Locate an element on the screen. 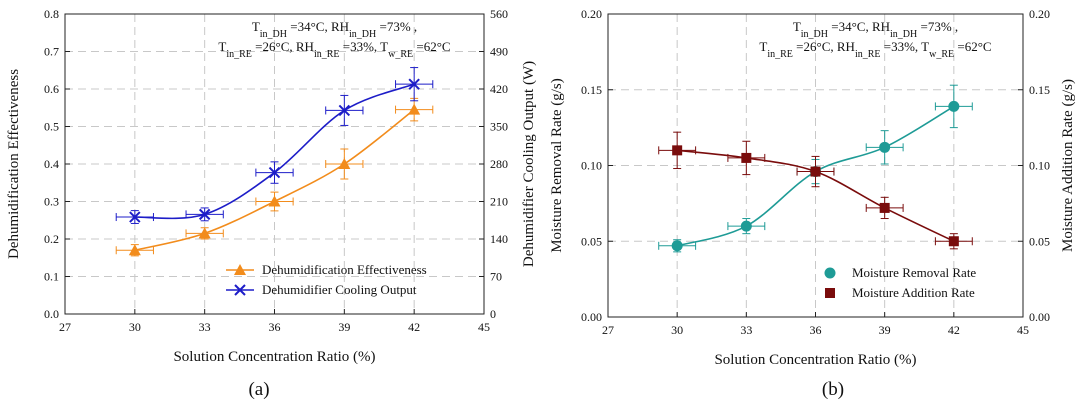 The height and width of the screenshot is (403, 1092). x-tick-label: 39 is located at coordinates (885, 330).